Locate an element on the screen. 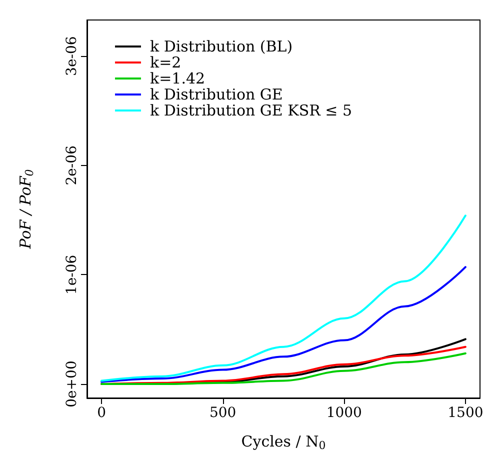 The image size is (491, 475). y-tick-label: 2e-06 is located at coordinates (72, 165).